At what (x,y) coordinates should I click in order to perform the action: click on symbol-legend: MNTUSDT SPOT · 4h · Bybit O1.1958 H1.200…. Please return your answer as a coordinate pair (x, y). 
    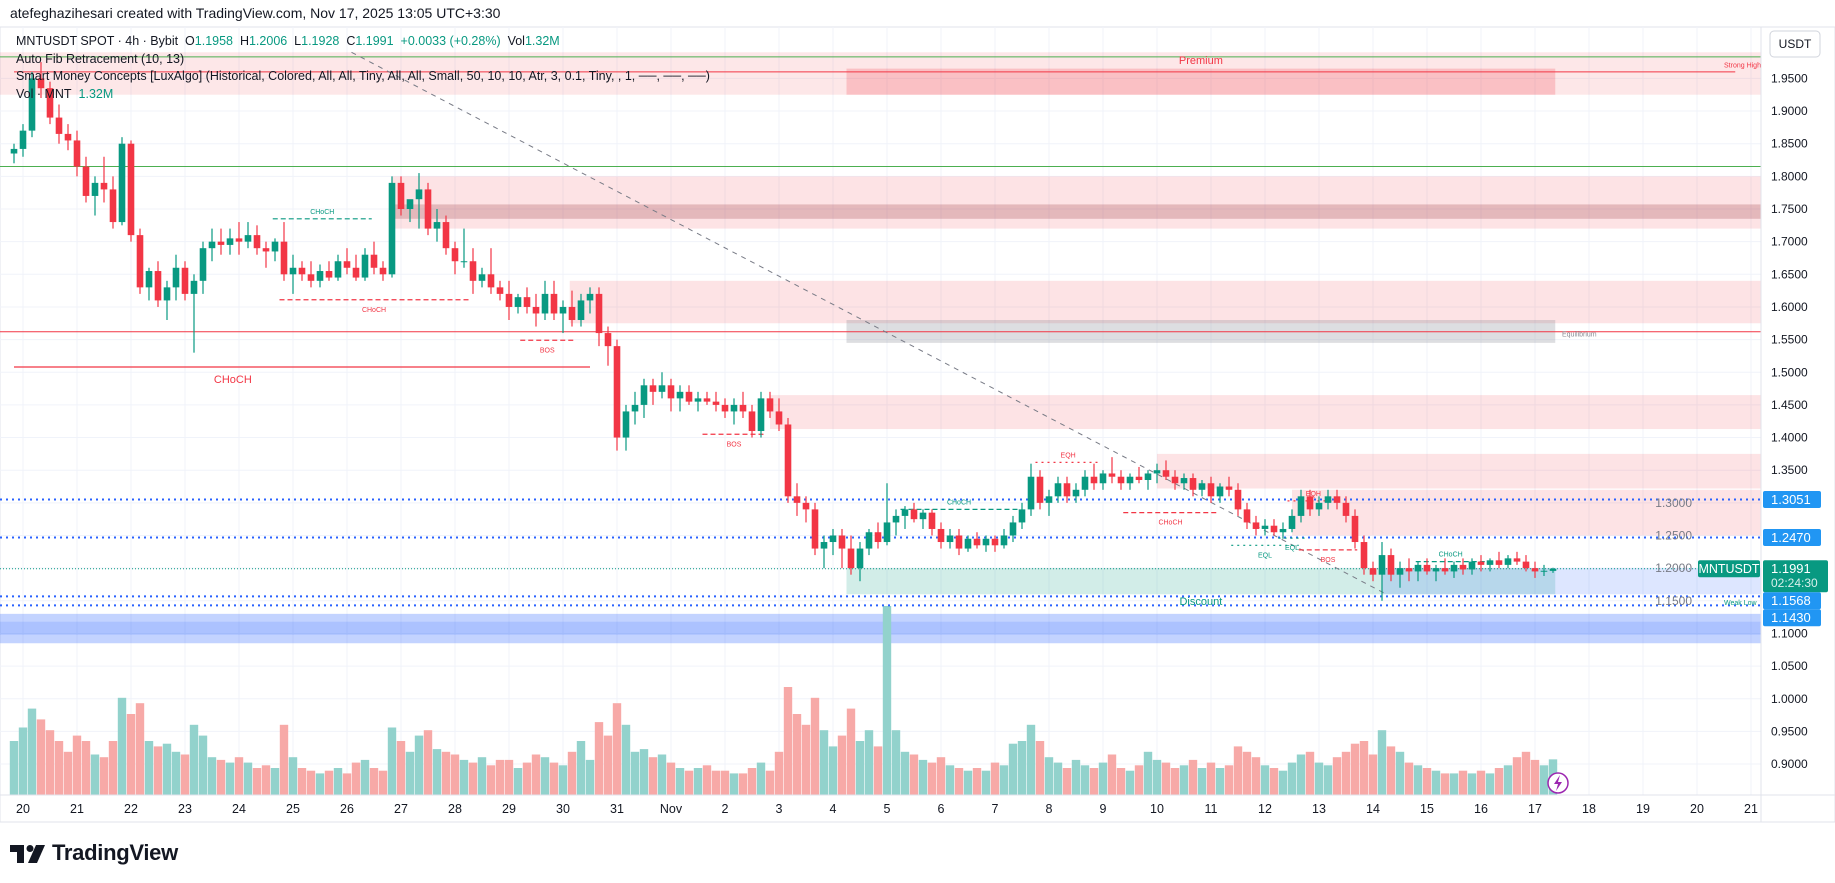
    Looking at the image, I should click on (363, 42).